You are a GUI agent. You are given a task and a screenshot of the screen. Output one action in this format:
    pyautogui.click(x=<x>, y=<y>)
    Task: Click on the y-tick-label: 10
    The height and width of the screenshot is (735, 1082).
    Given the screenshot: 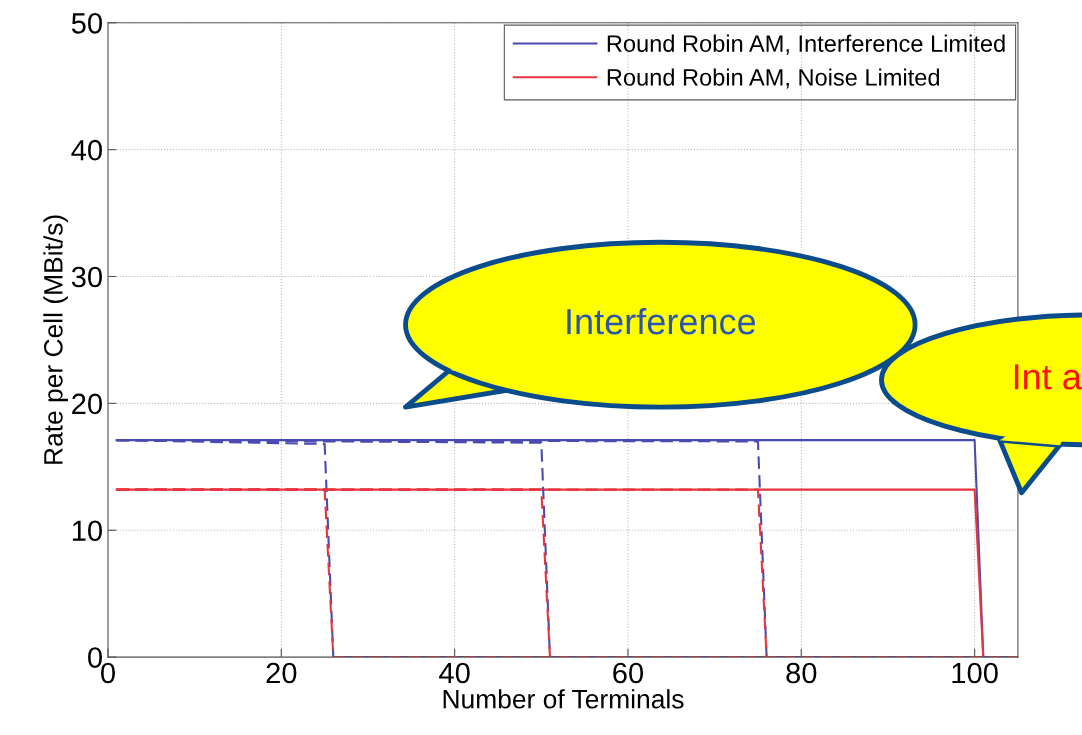 What is the action you would take?
    pyautogui.click(x=87, y=531)
    